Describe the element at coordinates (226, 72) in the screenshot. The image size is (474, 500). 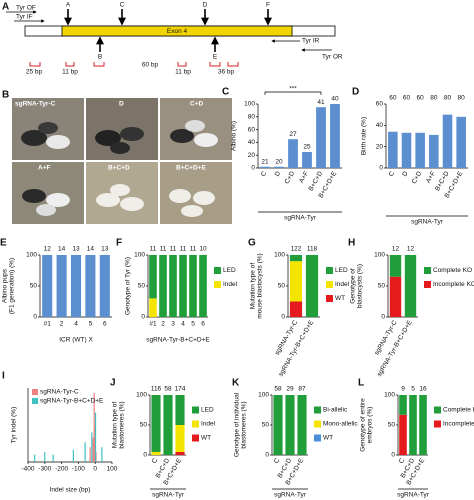
I see `size-label: 36 bp` at that location.